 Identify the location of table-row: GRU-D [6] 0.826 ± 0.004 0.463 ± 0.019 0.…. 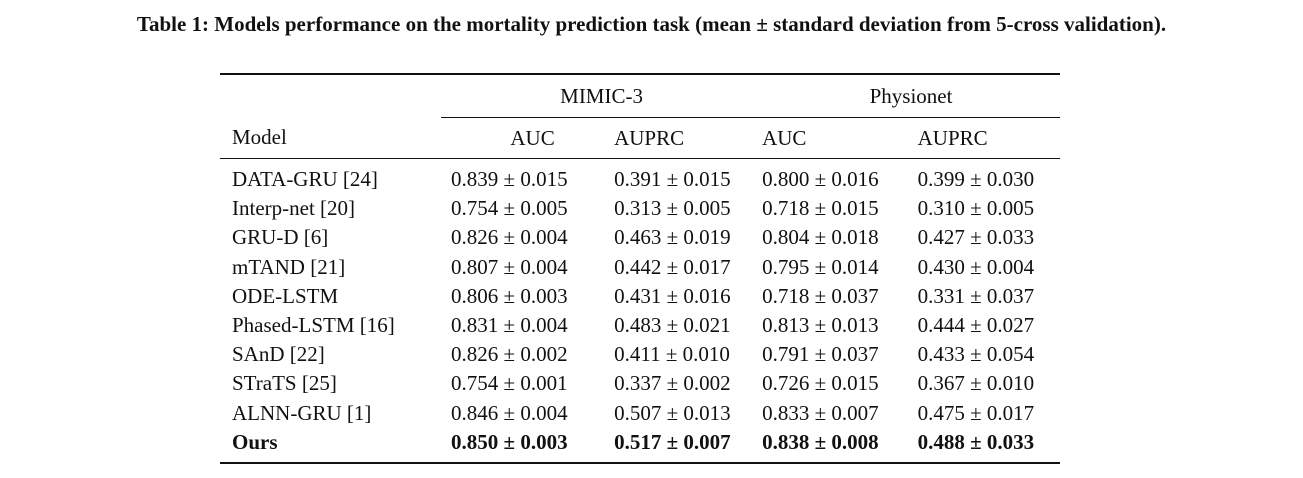
(640, 237).